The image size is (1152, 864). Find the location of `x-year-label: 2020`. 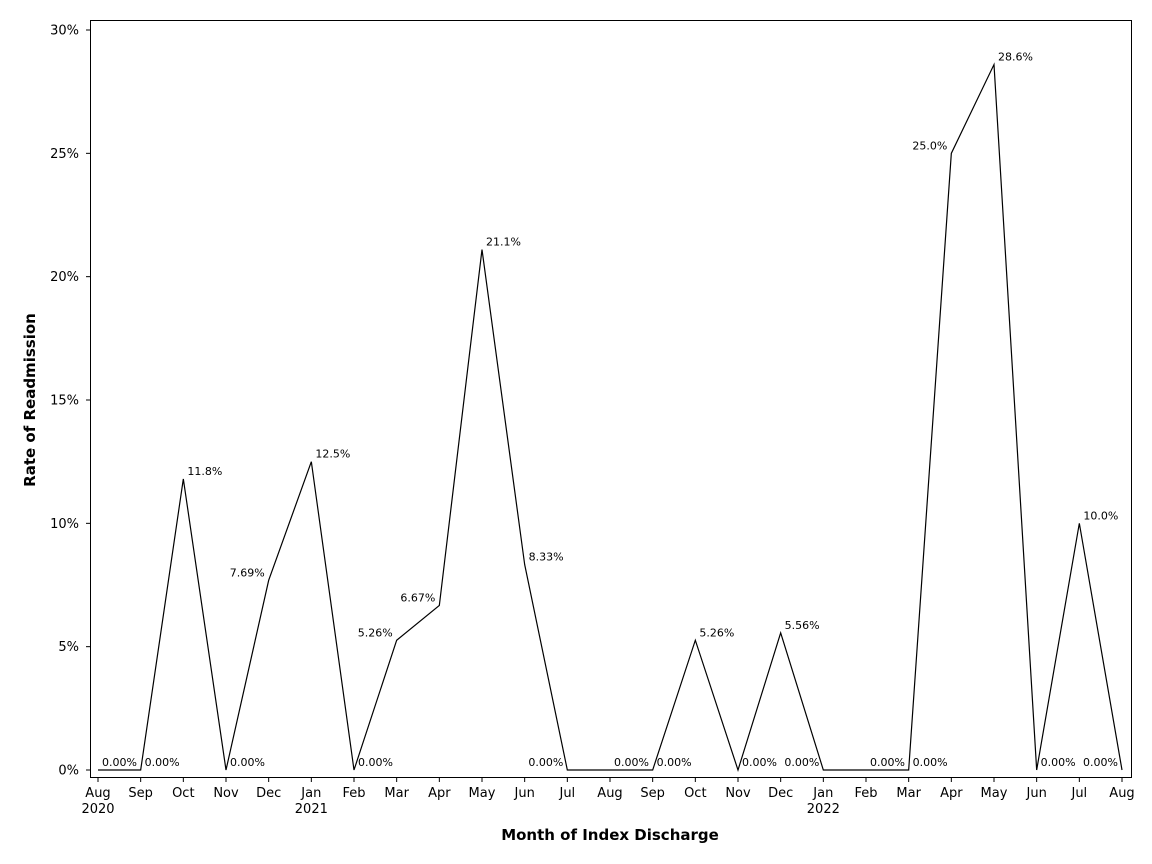

x-year-label: 2020 is located at coordinates (97, 809).